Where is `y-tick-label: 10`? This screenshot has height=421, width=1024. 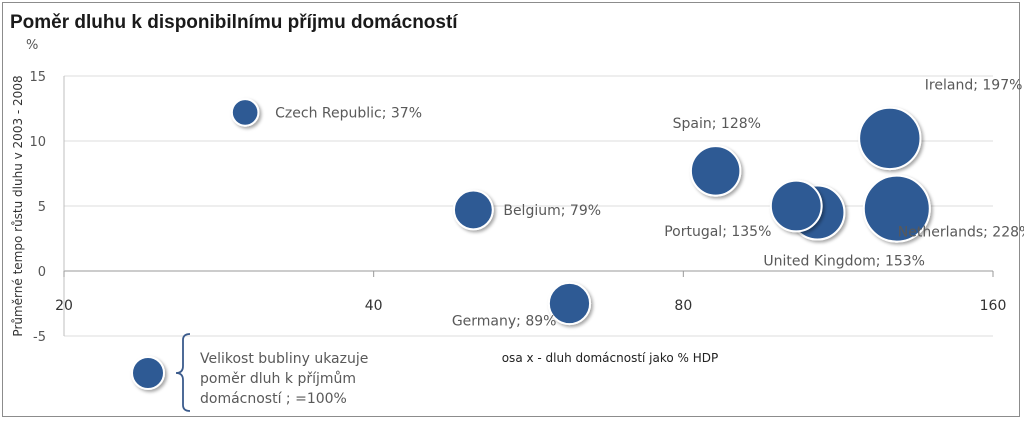 y-tick-label: 10 is located at coordinates (37, 142).